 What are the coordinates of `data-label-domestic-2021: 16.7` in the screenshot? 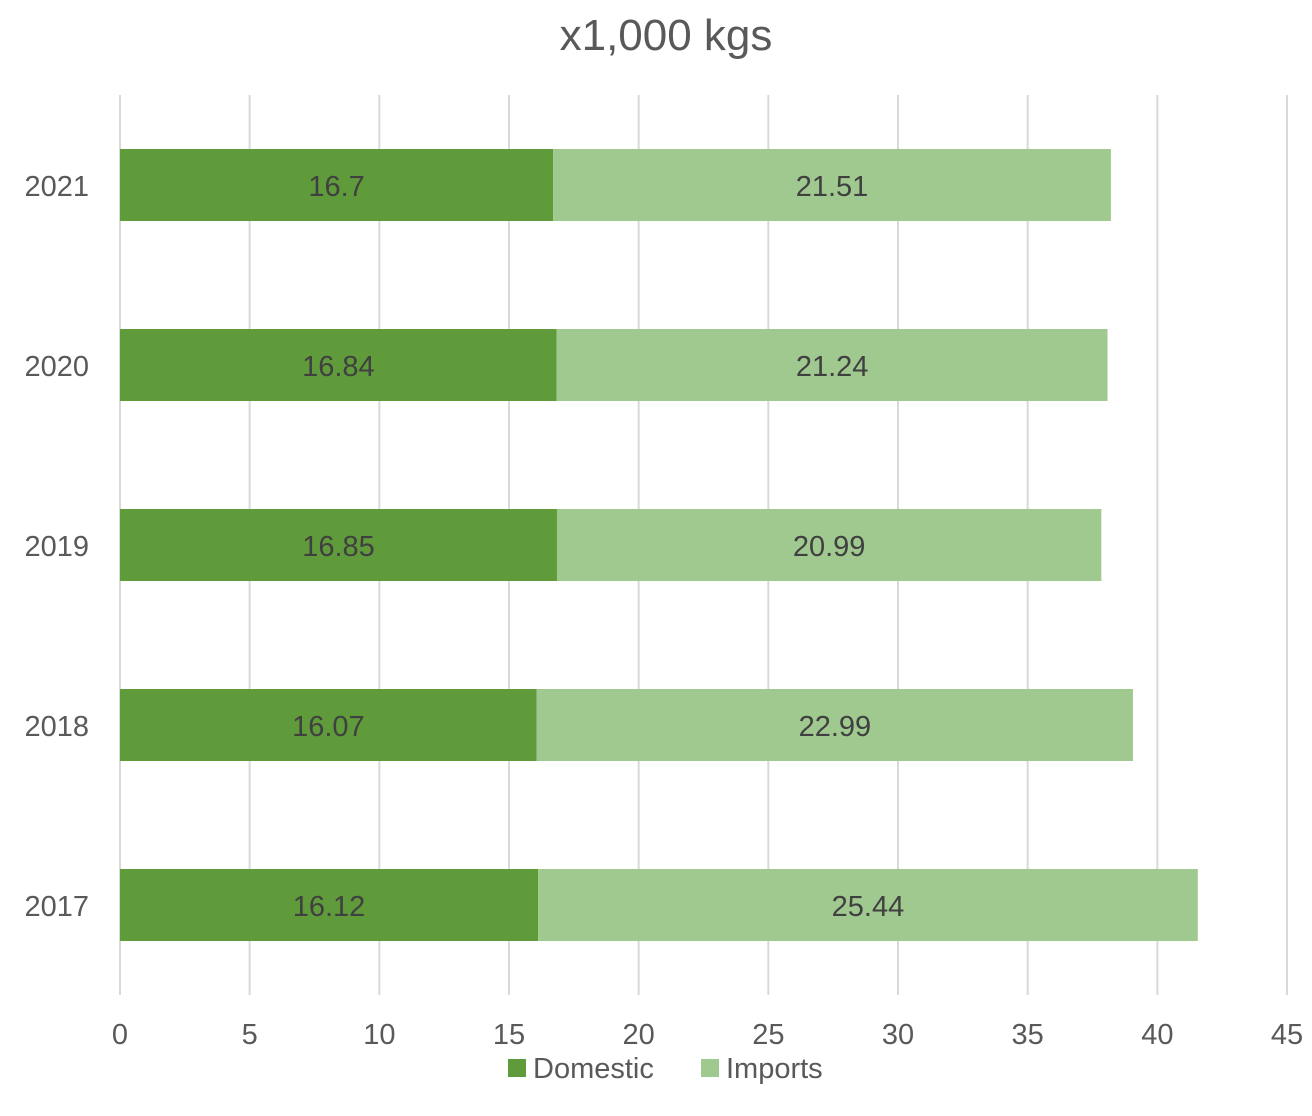 It's located at (336, 187).